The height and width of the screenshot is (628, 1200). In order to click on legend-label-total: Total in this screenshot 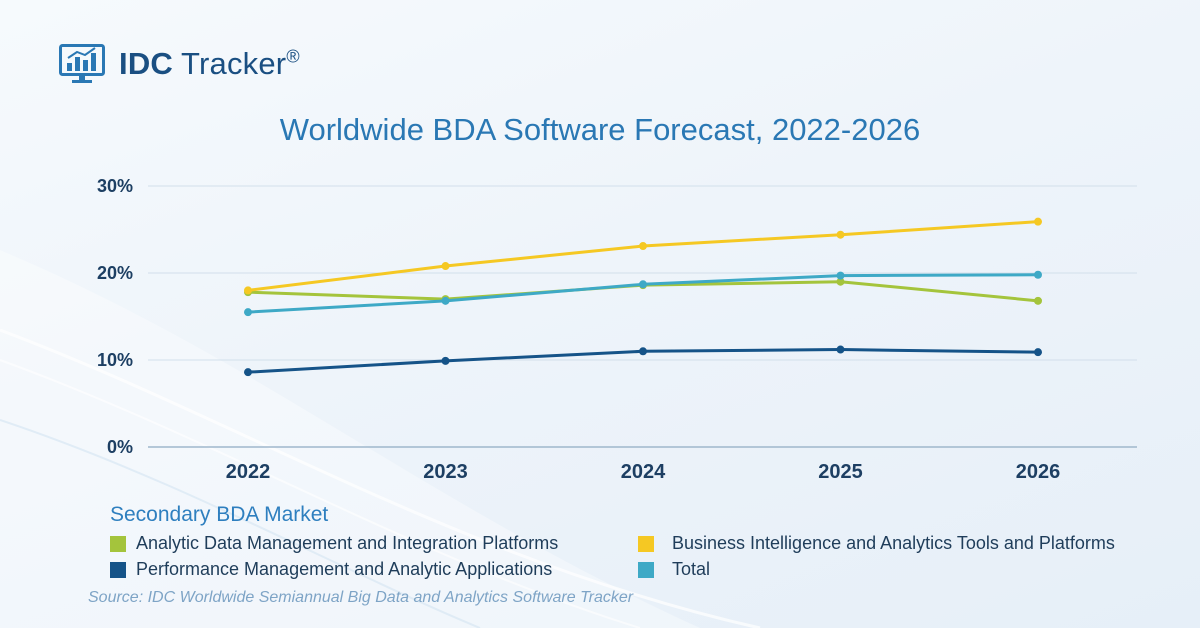, I will do `click(691, 569)`.